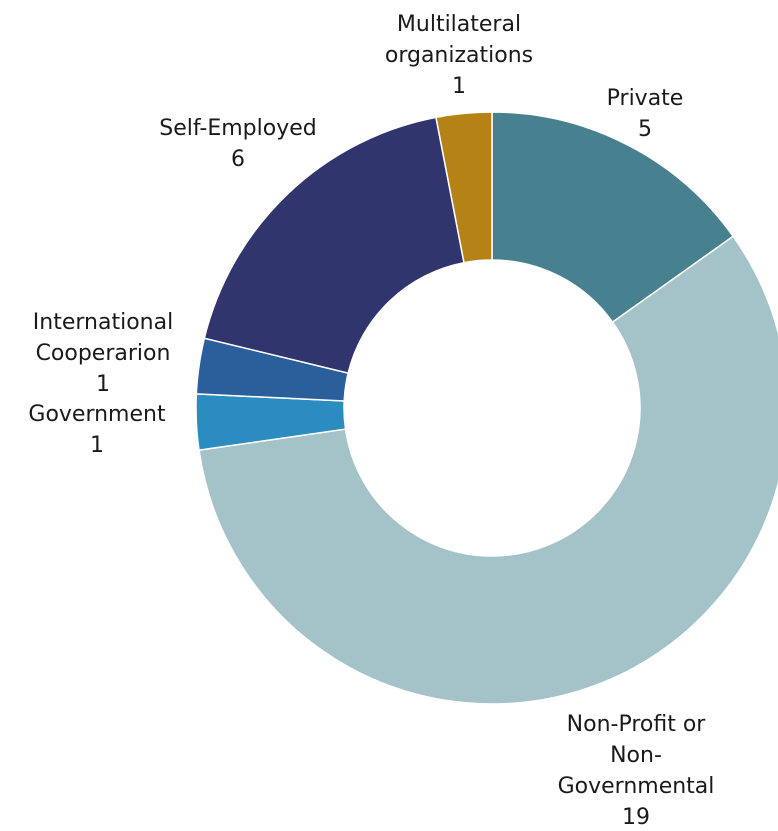 Image resolution: width=778 pixels, height=831 pixels. I want to click on slice-multilateral-organizations, so click(464, 187).